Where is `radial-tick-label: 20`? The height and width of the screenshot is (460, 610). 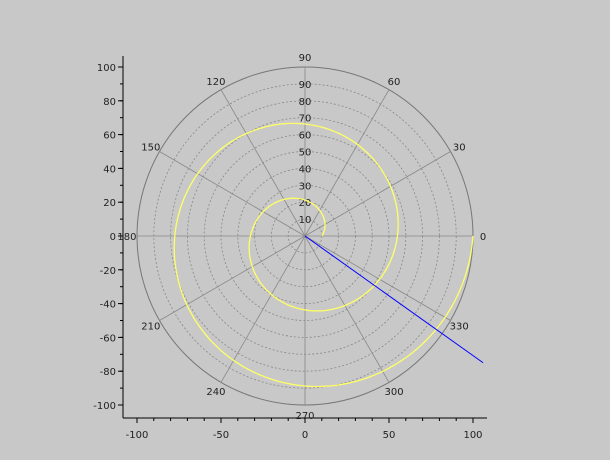
radial-tick-label: 20 is located at coordinates (305, 203).